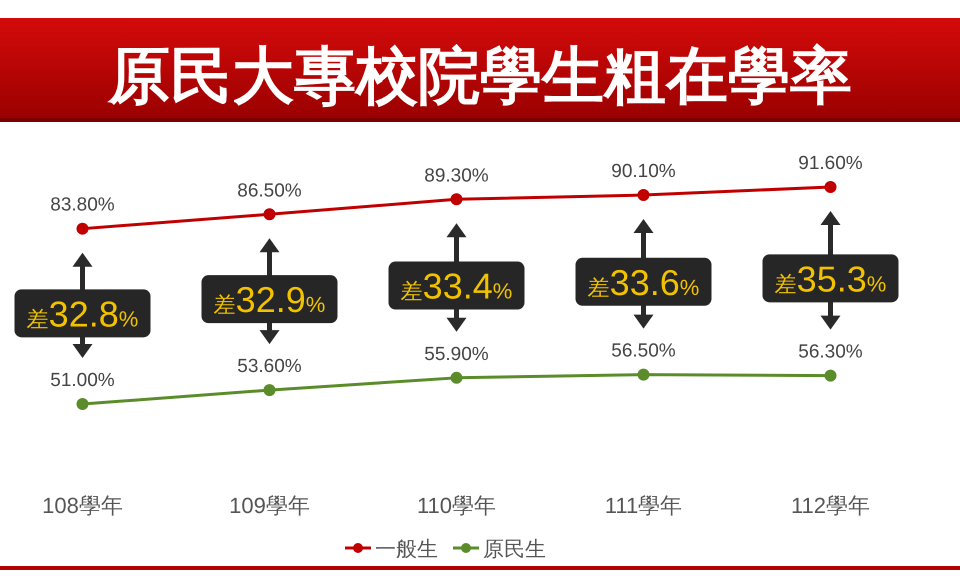 The width and height of the screenshot is (960, 576). Describe the element at coordinates (456, 286) in the screenshot. I see `annotation: 差33.4%` at that location.